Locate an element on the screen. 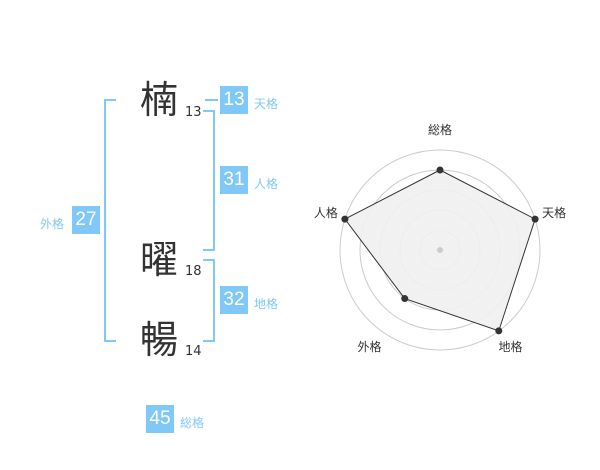 The image size is (600, 470). strokes-2: 18 is located at coordinates (193, 271).